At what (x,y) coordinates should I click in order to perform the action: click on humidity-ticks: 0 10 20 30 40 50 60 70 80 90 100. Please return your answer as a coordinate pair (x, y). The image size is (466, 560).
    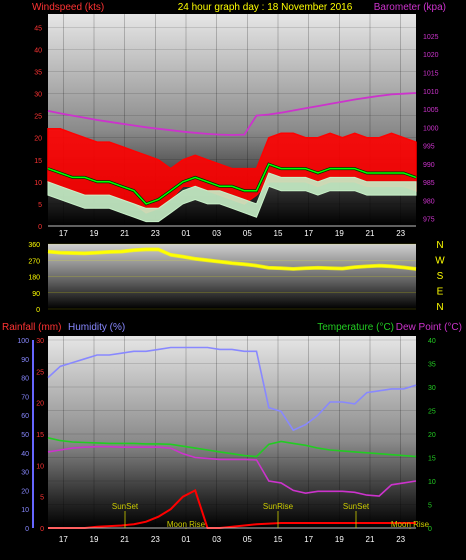
    Looking at the image, I should click on (23, 435).